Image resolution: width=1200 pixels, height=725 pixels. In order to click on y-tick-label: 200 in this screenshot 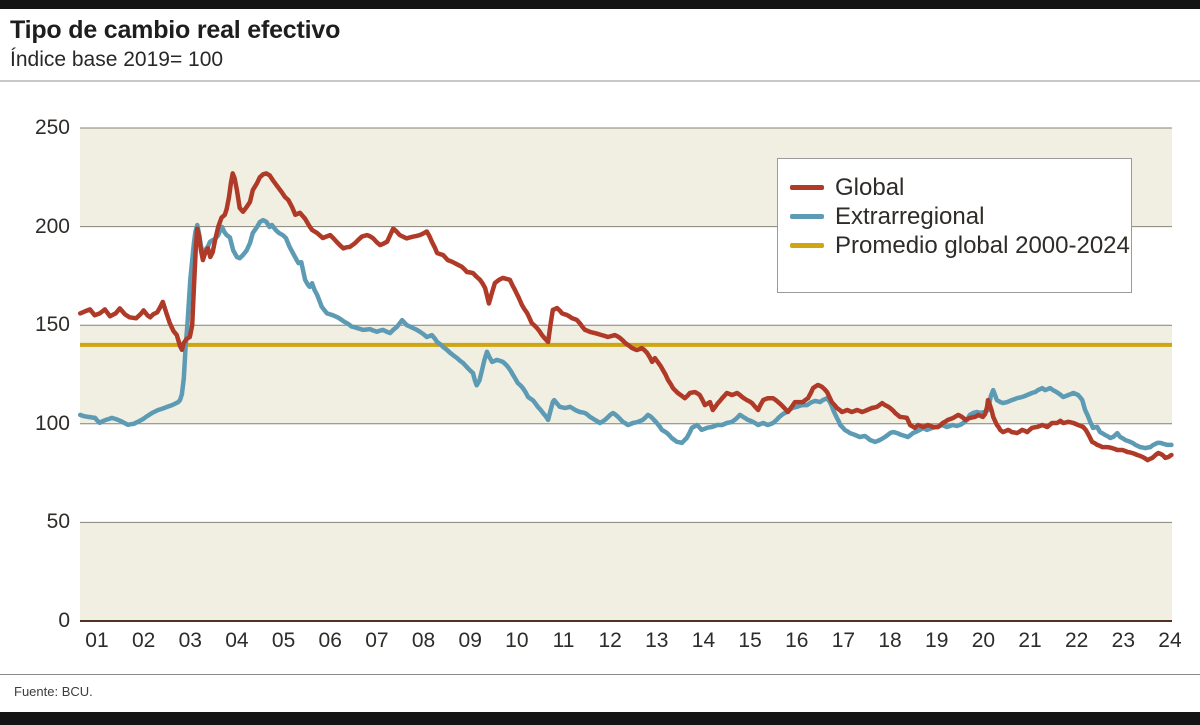, I will do `click(52, 226)`.